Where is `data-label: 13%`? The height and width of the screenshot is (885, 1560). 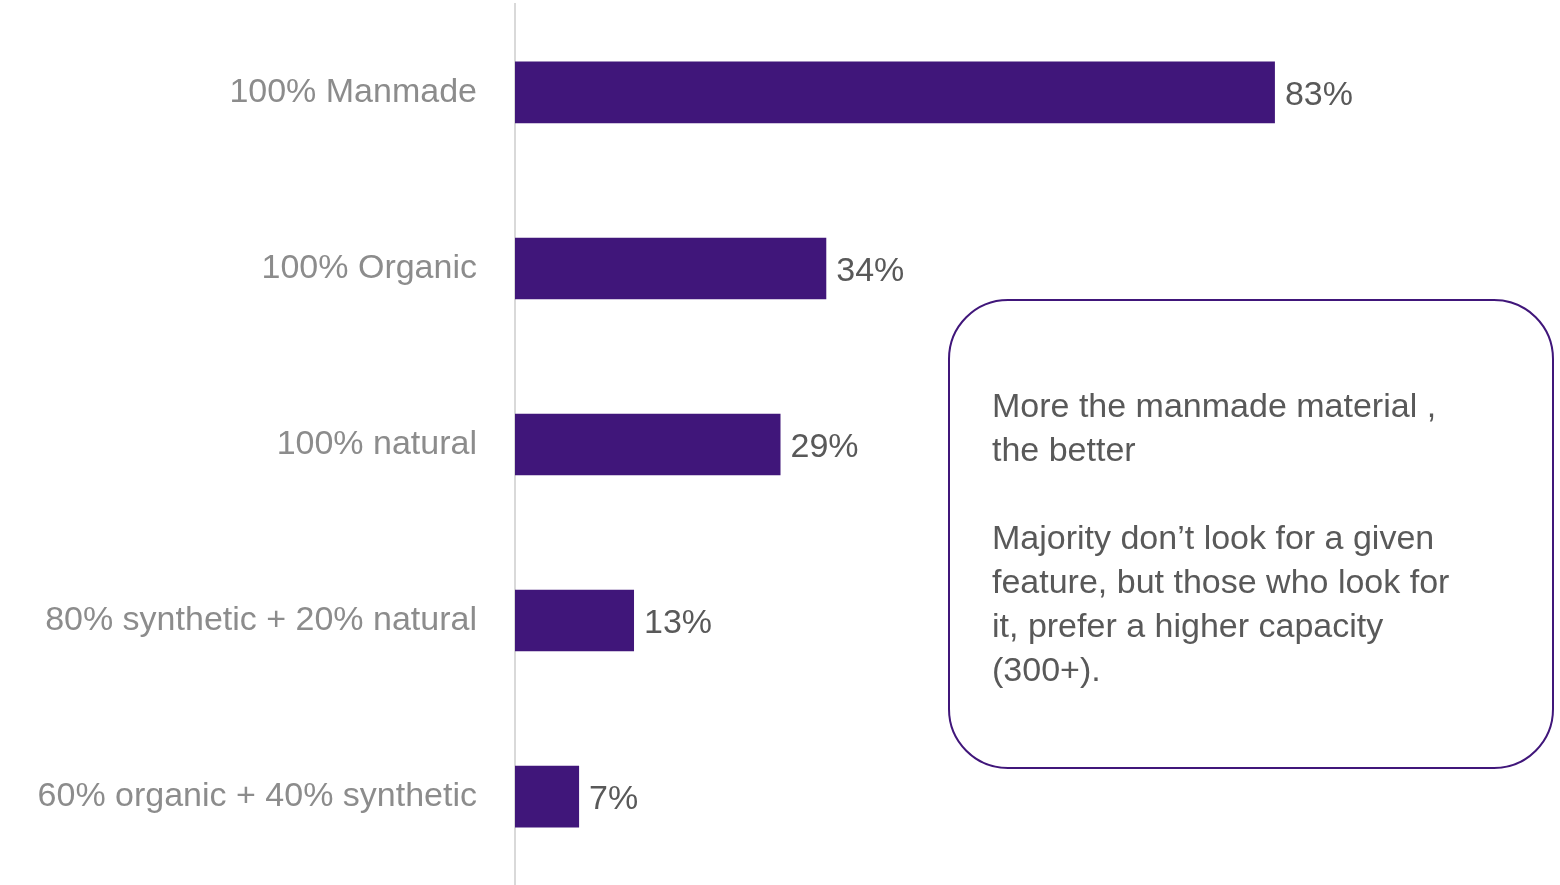
data-label: 13% is located at coordinates (678, 620).